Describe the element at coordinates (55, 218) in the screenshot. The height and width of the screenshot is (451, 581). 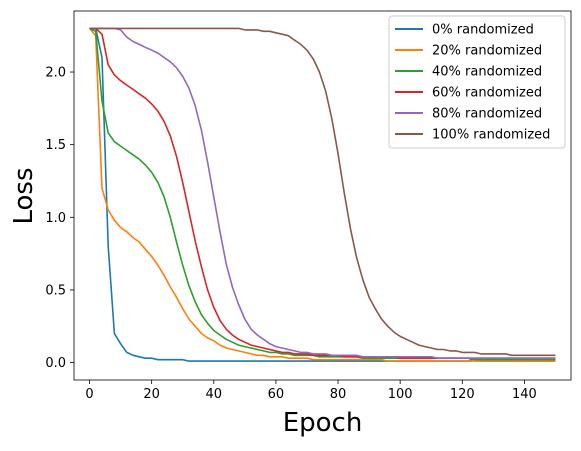
I see `y-tick-label: 1.0` at that location.